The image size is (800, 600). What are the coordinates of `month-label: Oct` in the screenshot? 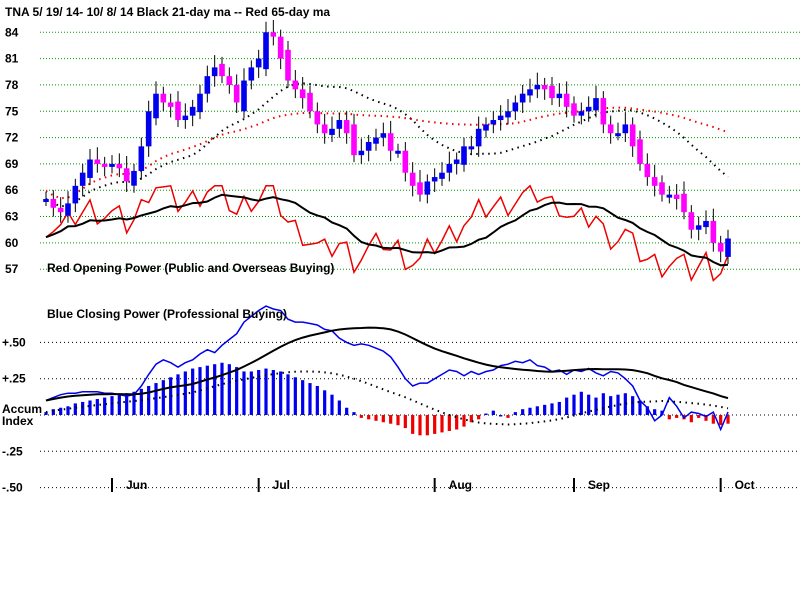 It's located at (745, 485).